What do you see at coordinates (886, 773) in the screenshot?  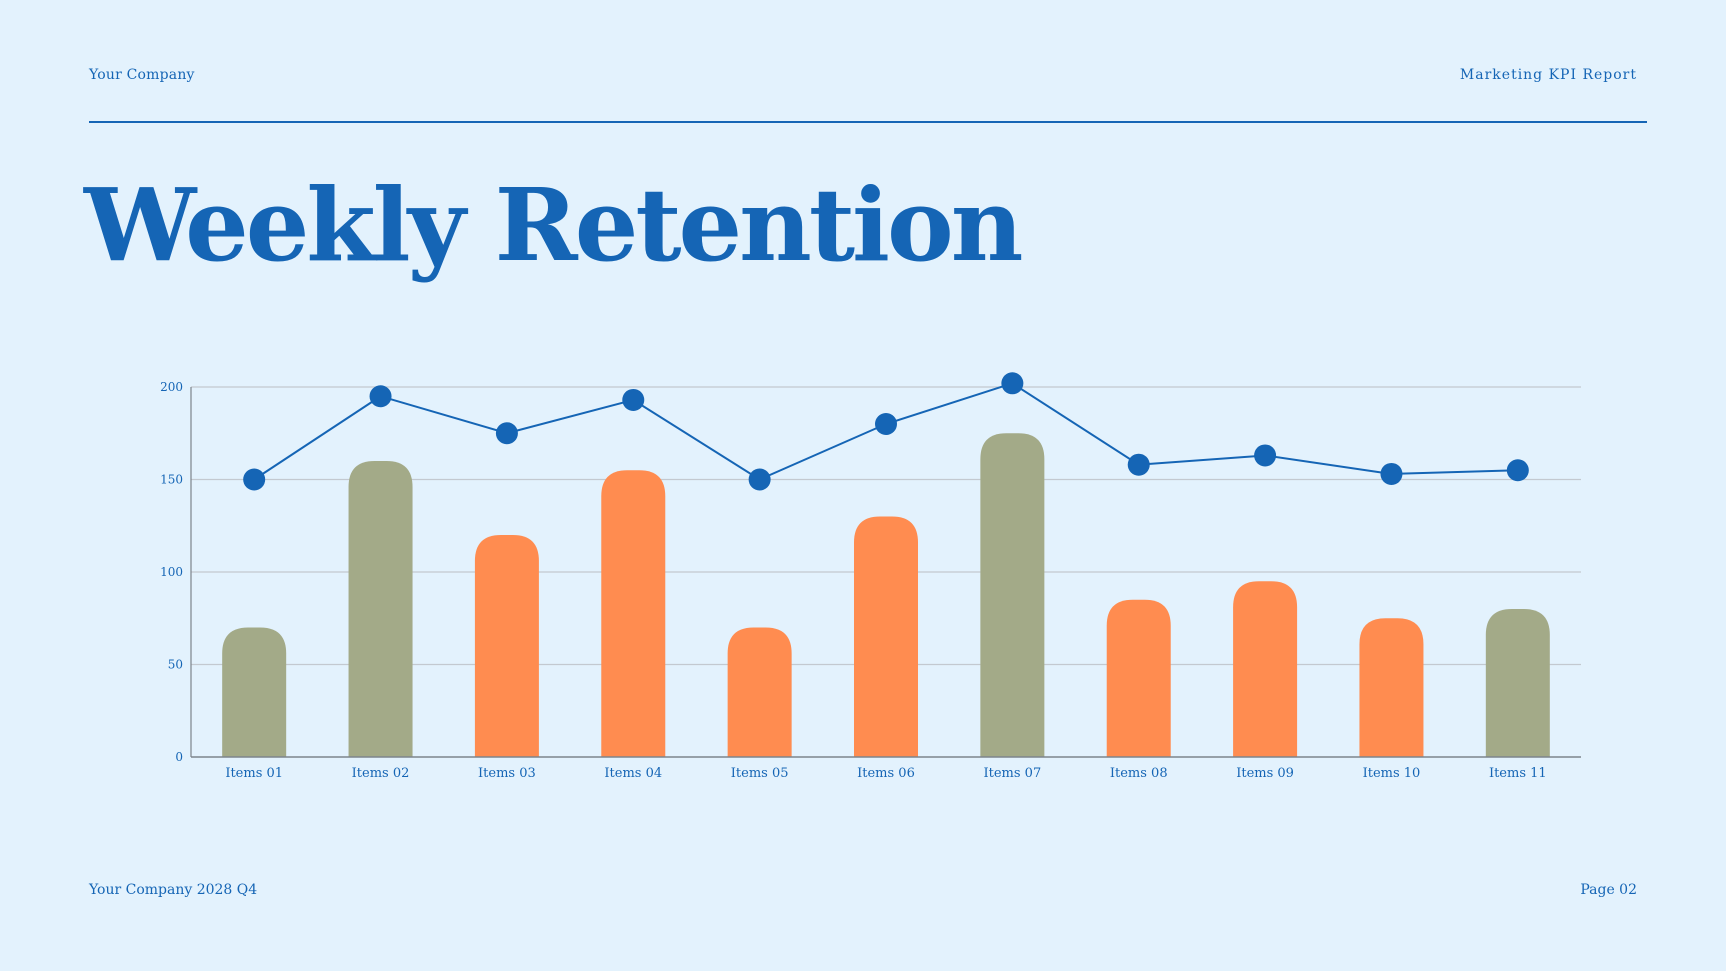 I see `x-tick-label: Items 06` at bounding box center [886, 773].